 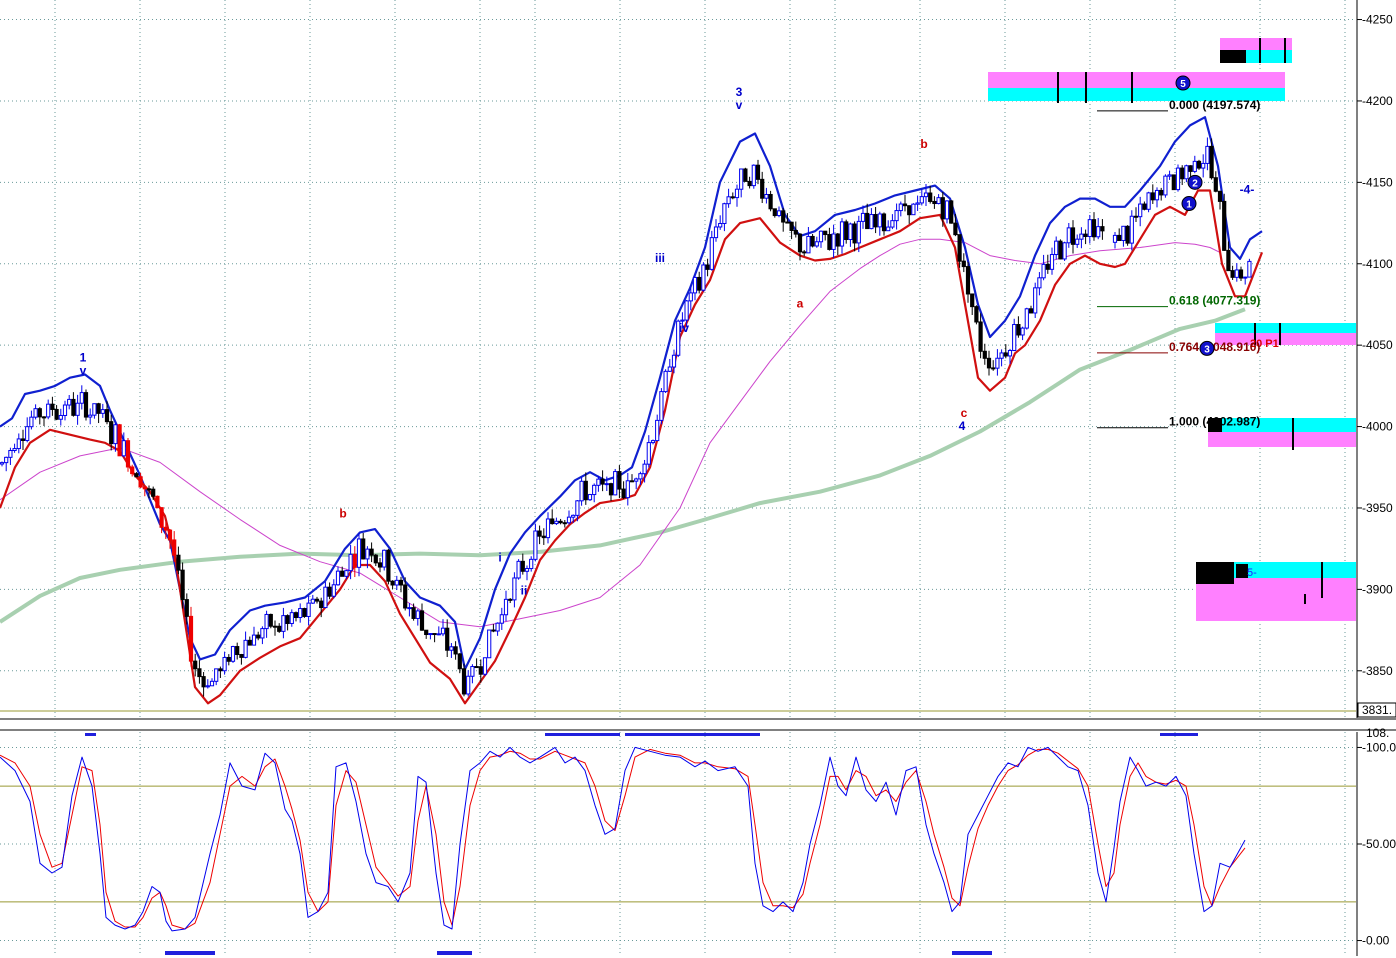 What do you see at coordinates (1183, 84) in the screenshot?
I see `wave-circle-label: 5` at bounding box center [1183, 84].